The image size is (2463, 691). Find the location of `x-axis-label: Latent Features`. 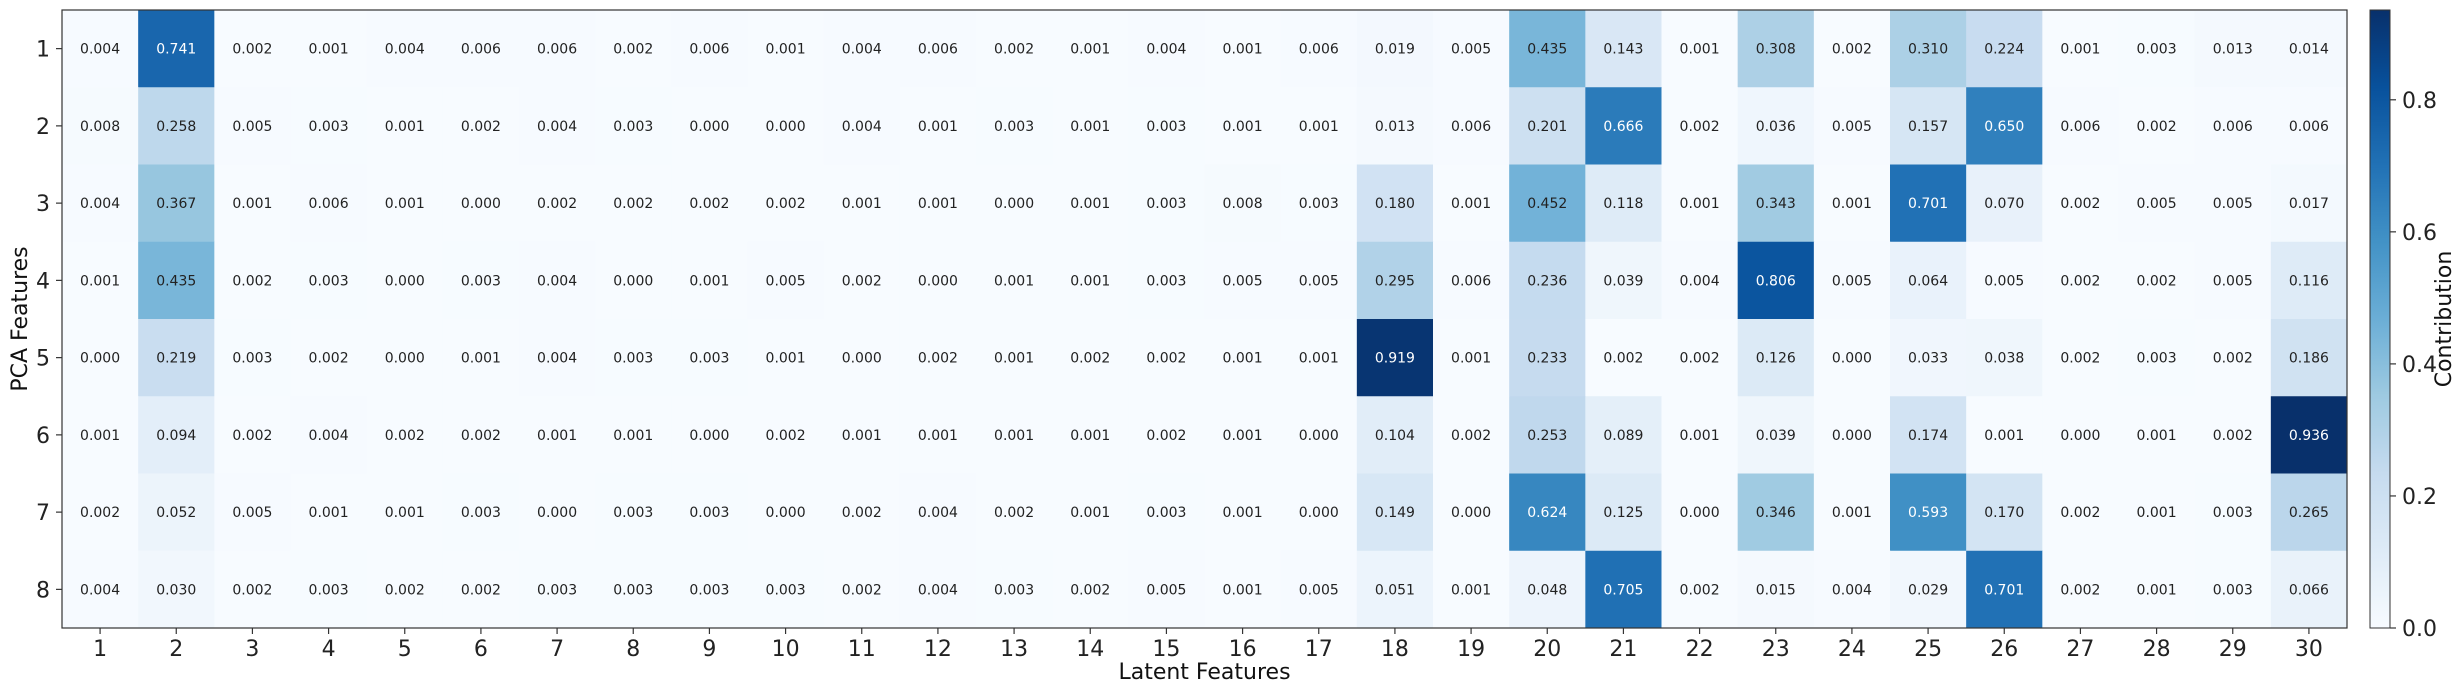

x-axis-label: Latent Features is located at coordinates (1204, 672).